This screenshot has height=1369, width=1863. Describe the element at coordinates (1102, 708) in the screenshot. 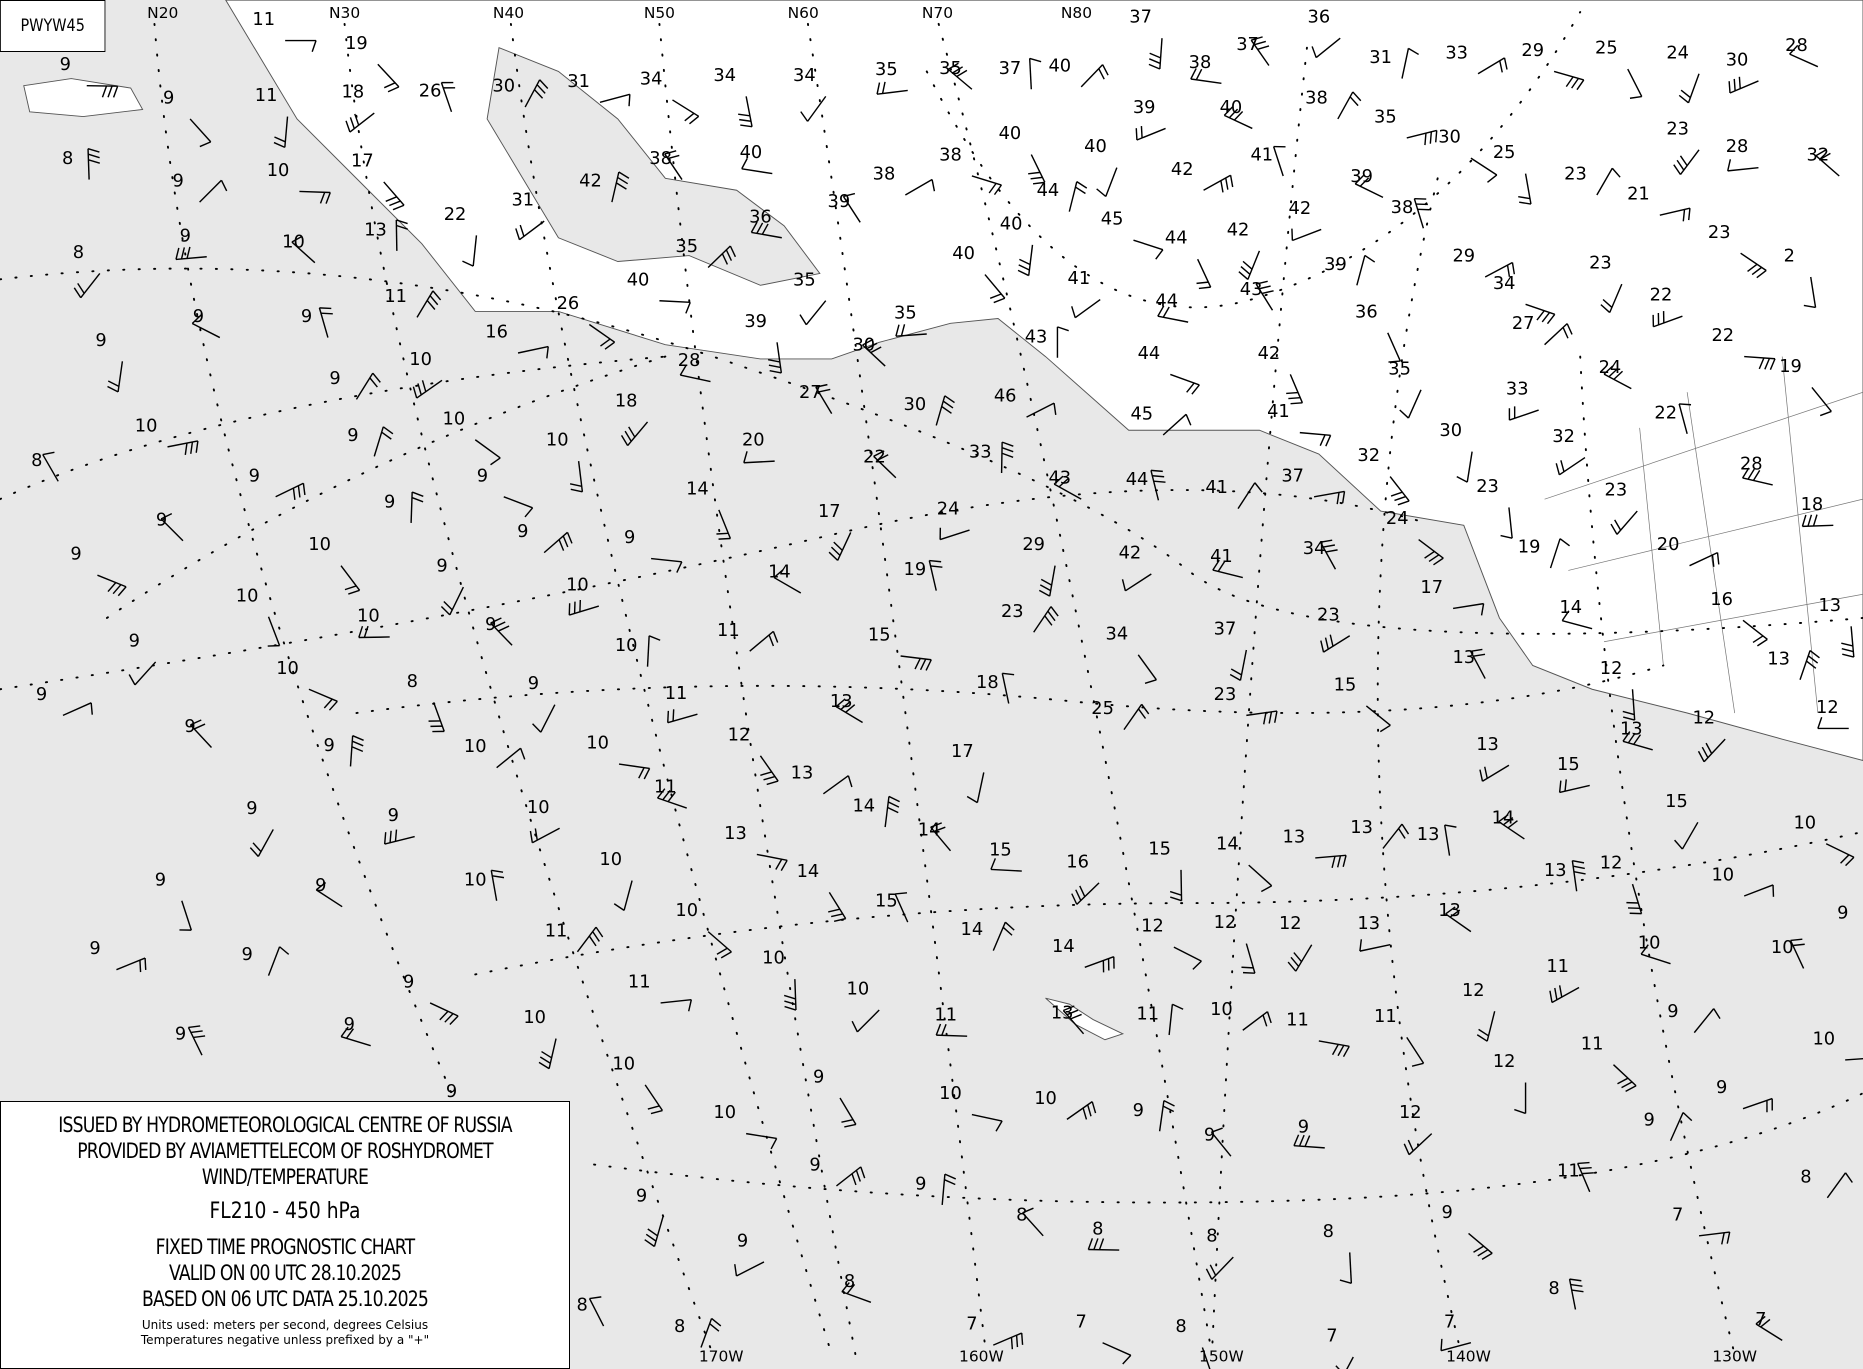

I see `temperature-label: 25` at that location.